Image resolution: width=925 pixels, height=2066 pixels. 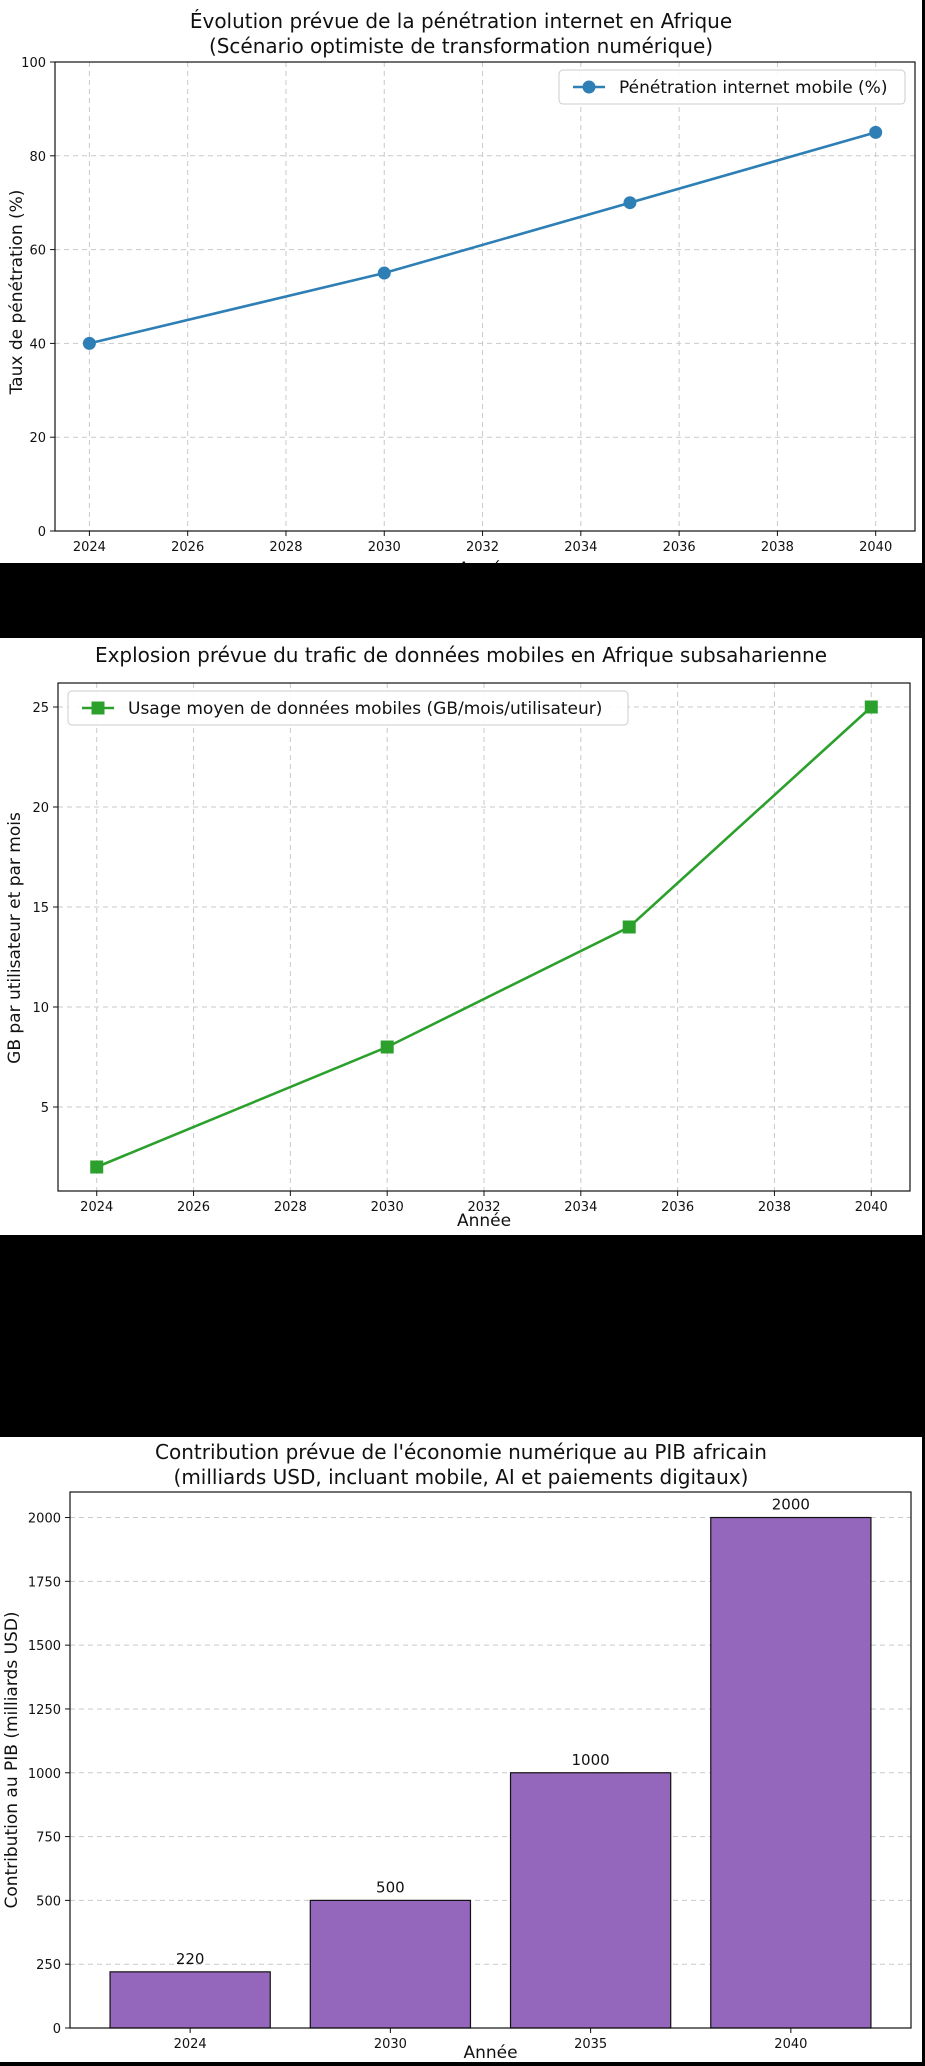 I want to click on bar-value-label: 500, so click(x=390, y=1887).